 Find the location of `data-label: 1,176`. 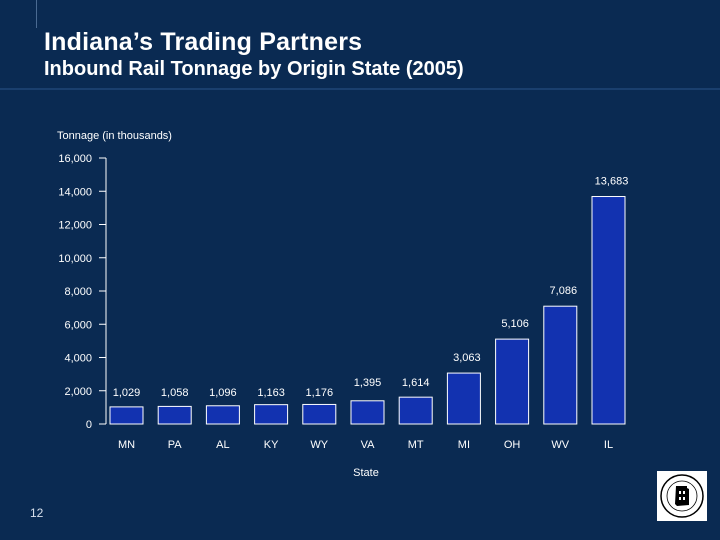

data-label: 1,176 is located at coordinates (320, 393).